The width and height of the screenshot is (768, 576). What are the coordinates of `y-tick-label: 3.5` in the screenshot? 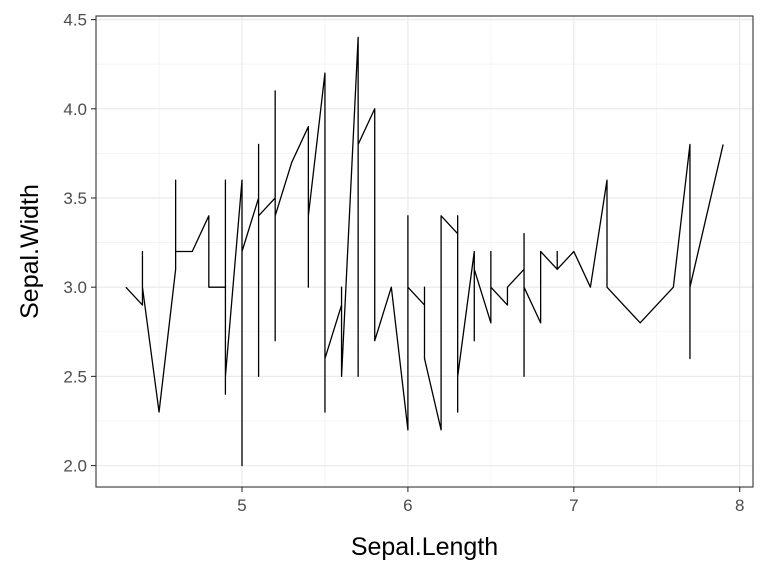 It's located at (75, 198).